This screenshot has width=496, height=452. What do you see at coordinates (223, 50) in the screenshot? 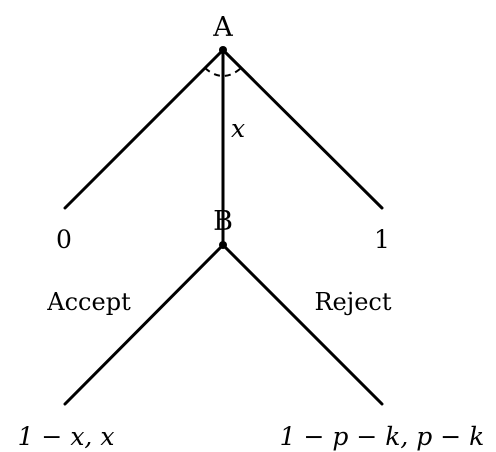
I see `node-a-dot` at bounding box center [223, 50].